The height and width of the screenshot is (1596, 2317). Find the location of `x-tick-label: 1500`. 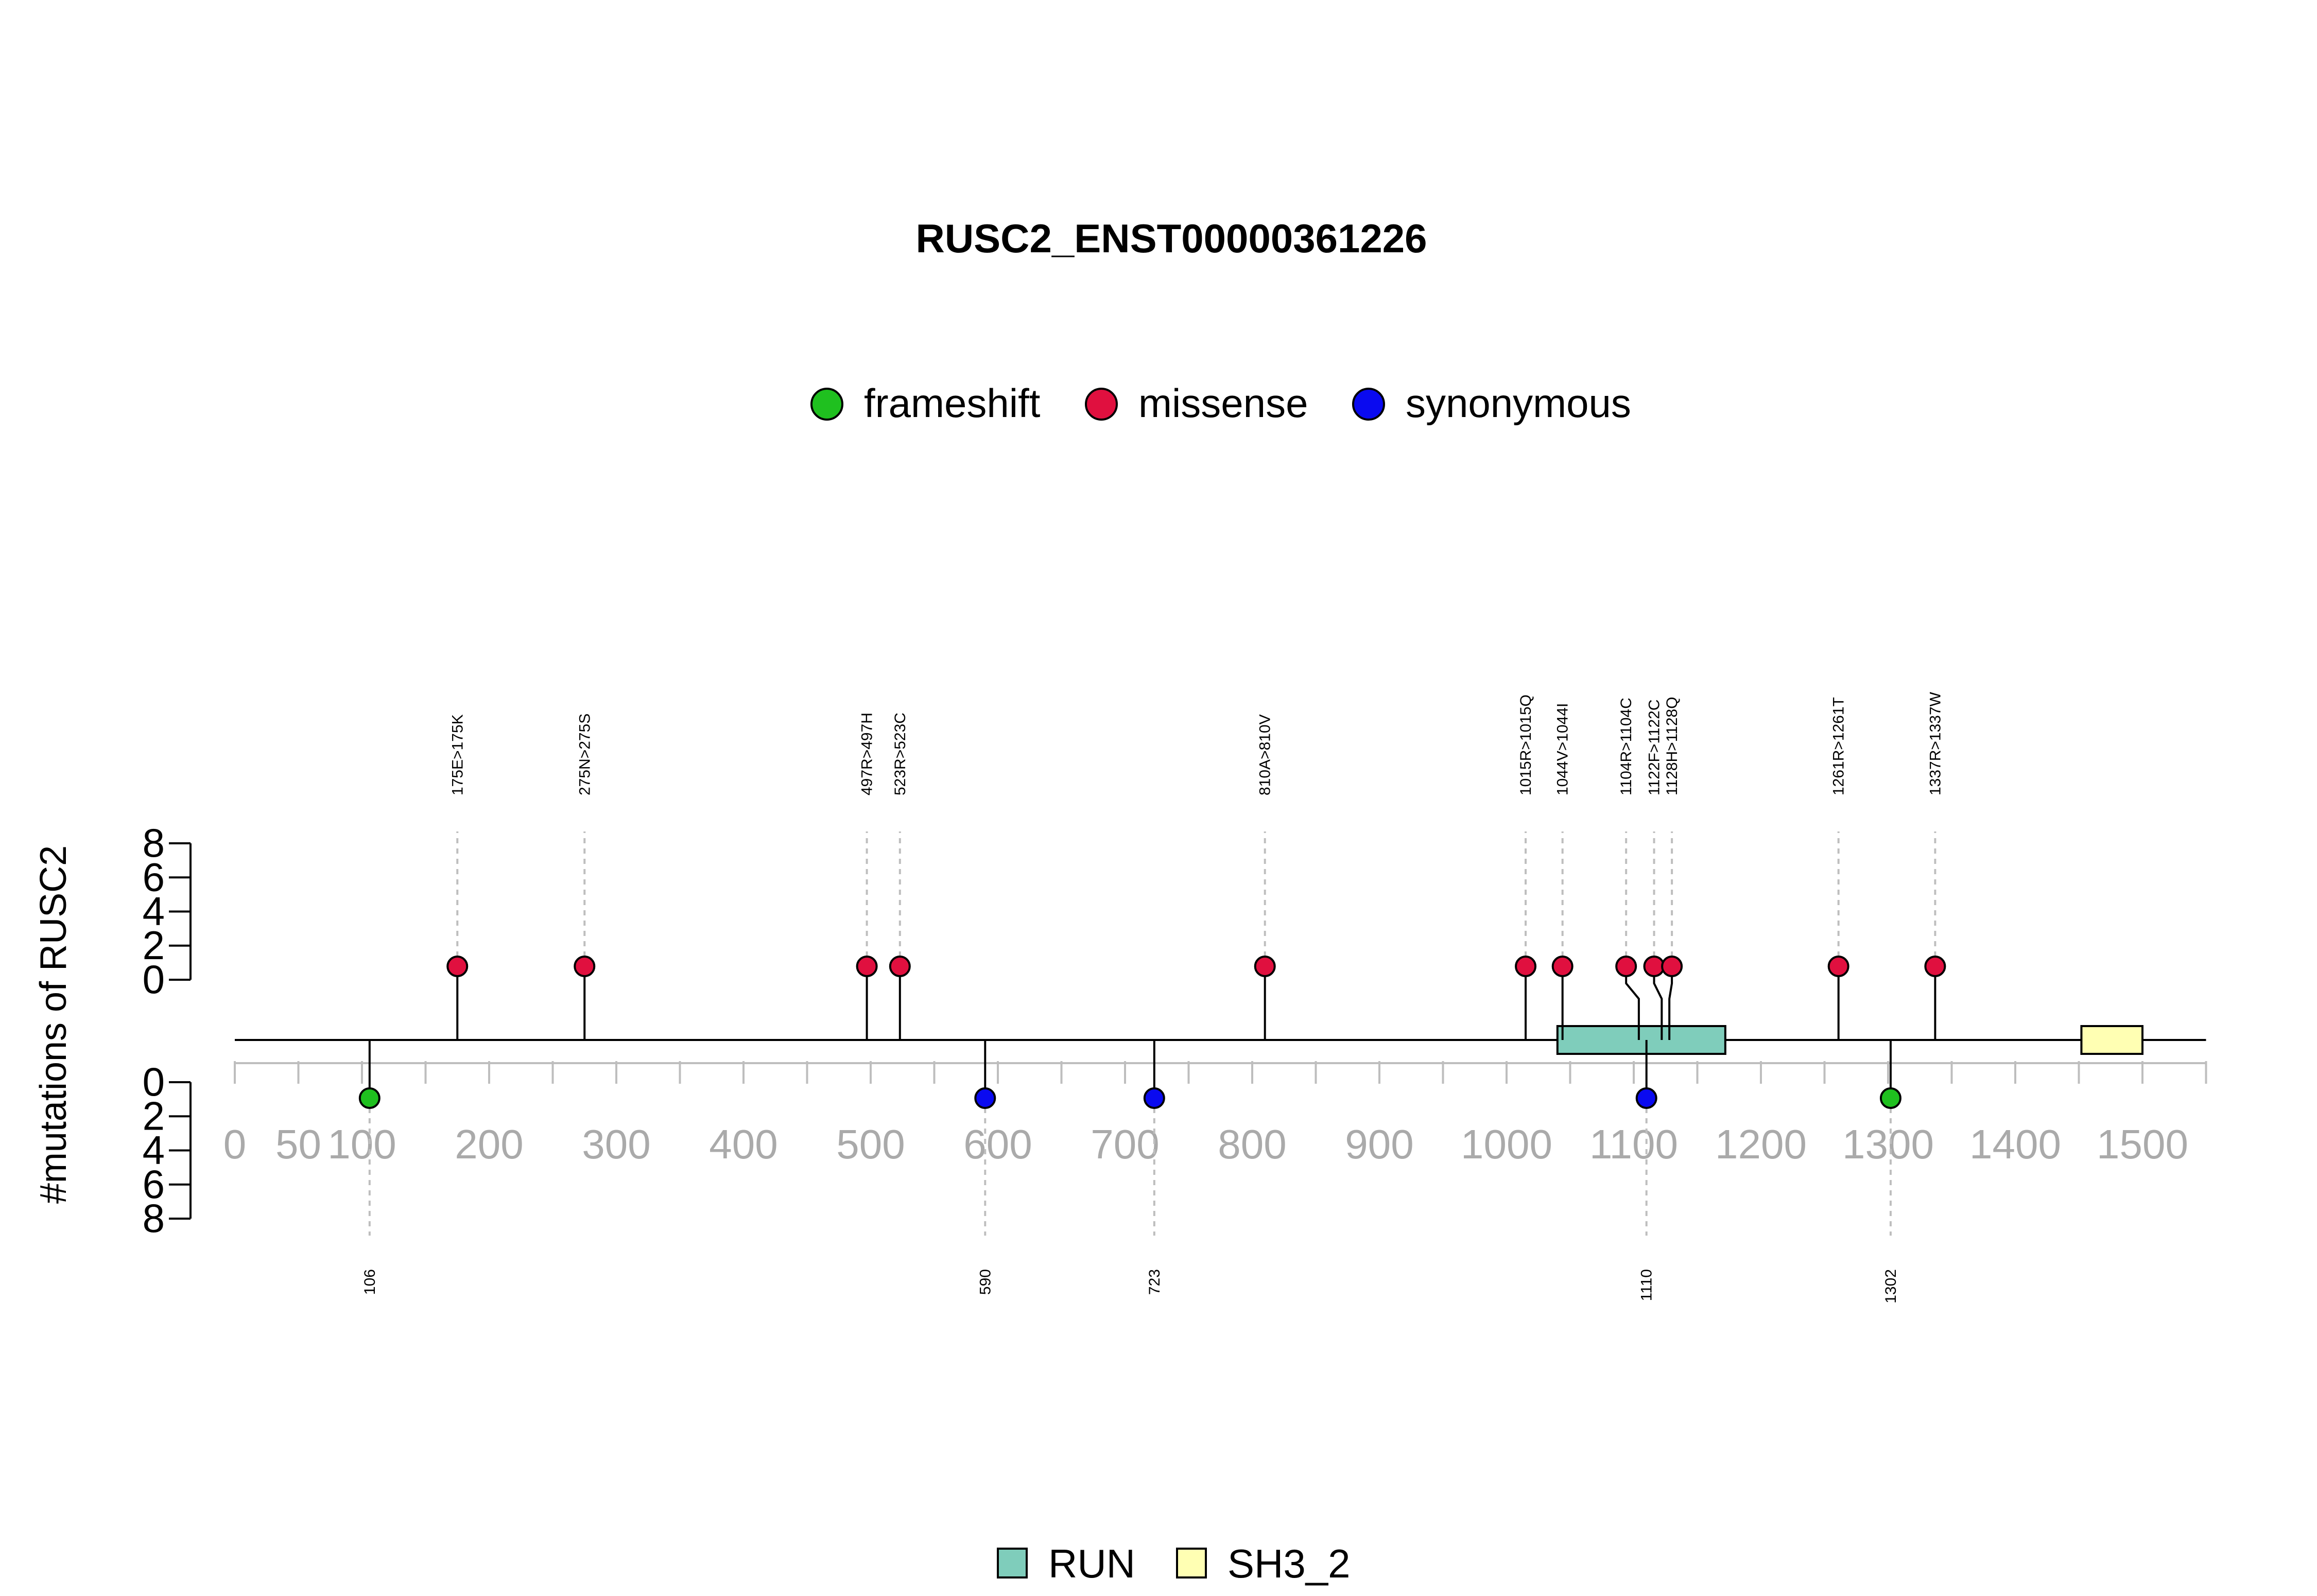

x-tick-label: 1500 is located at coordinates (2142, 1144).